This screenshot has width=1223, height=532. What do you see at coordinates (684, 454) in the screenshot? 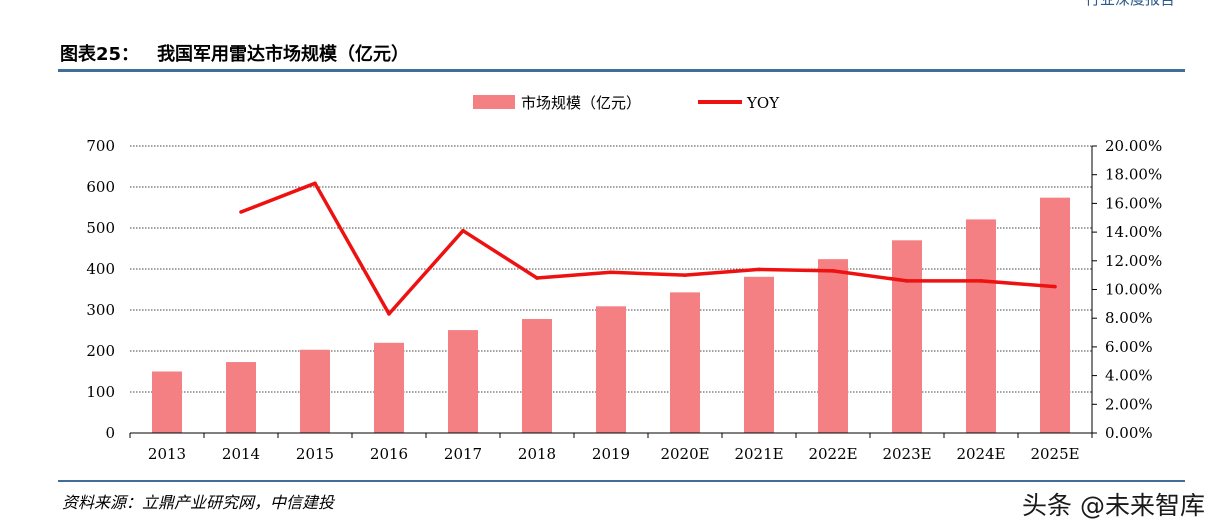
I see `x-axis-tick-label: 2020E` at bounding box center [684, 454].